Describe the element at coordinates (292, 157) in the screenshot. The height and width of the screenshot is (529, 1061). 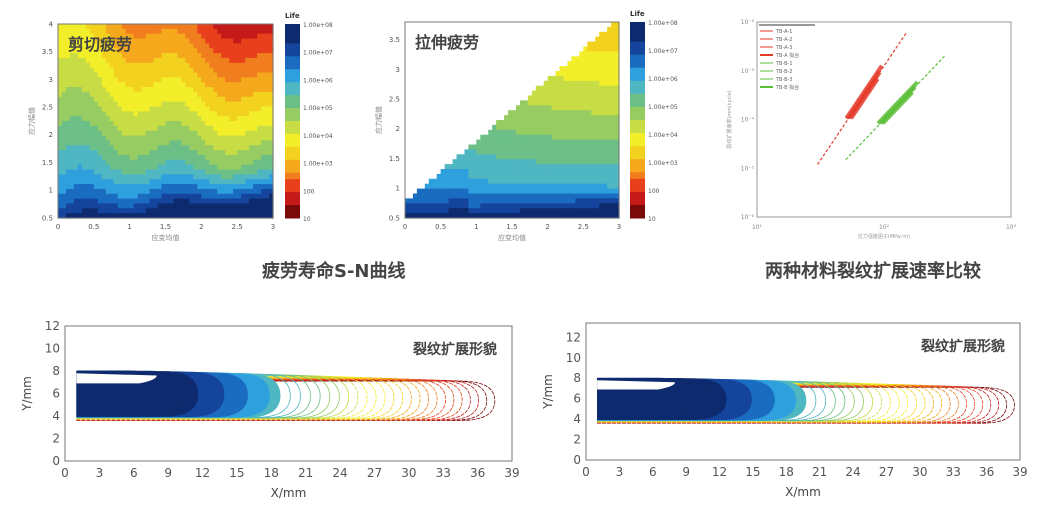
I see `colorbar-segment` at that location.